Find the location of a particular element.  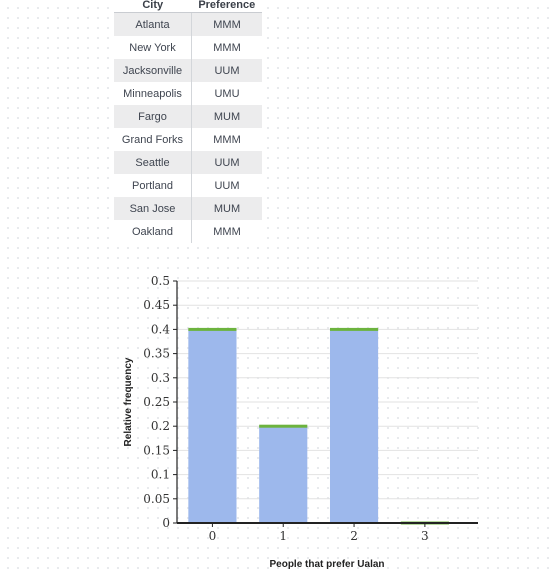

city-cell: New York is located at coordinates (153, 47).